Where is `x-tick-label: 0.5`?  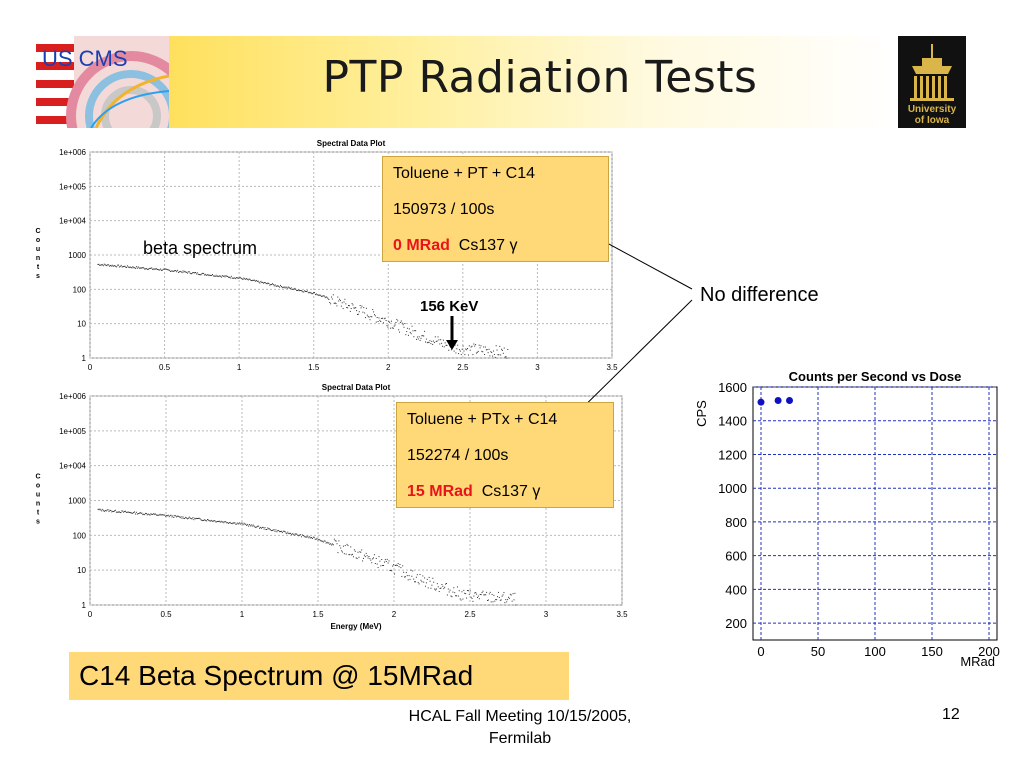 x-tick-label: 0.5 is located at coordinates (165, 367).